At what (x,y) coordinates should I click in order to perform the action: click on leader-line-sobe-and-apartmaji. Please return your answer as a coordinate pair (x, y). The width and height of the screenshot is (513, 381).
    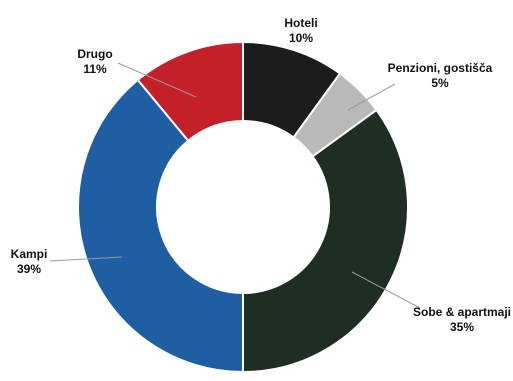
    Looking at the image, I should click on (386, 290).